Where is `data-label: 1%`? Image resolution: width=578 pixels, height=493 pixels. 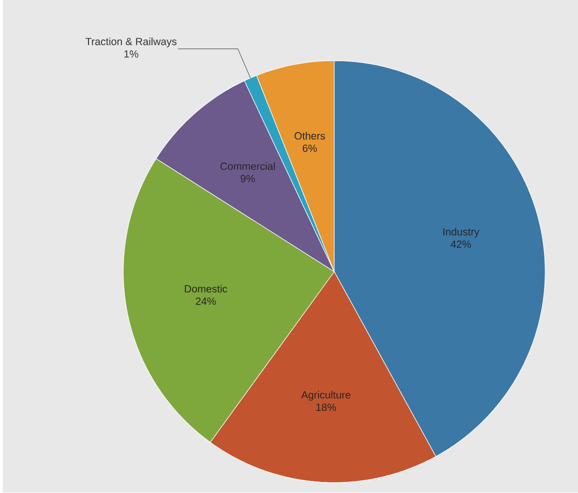
data-label: 1% is located at coordinates (131, 54).